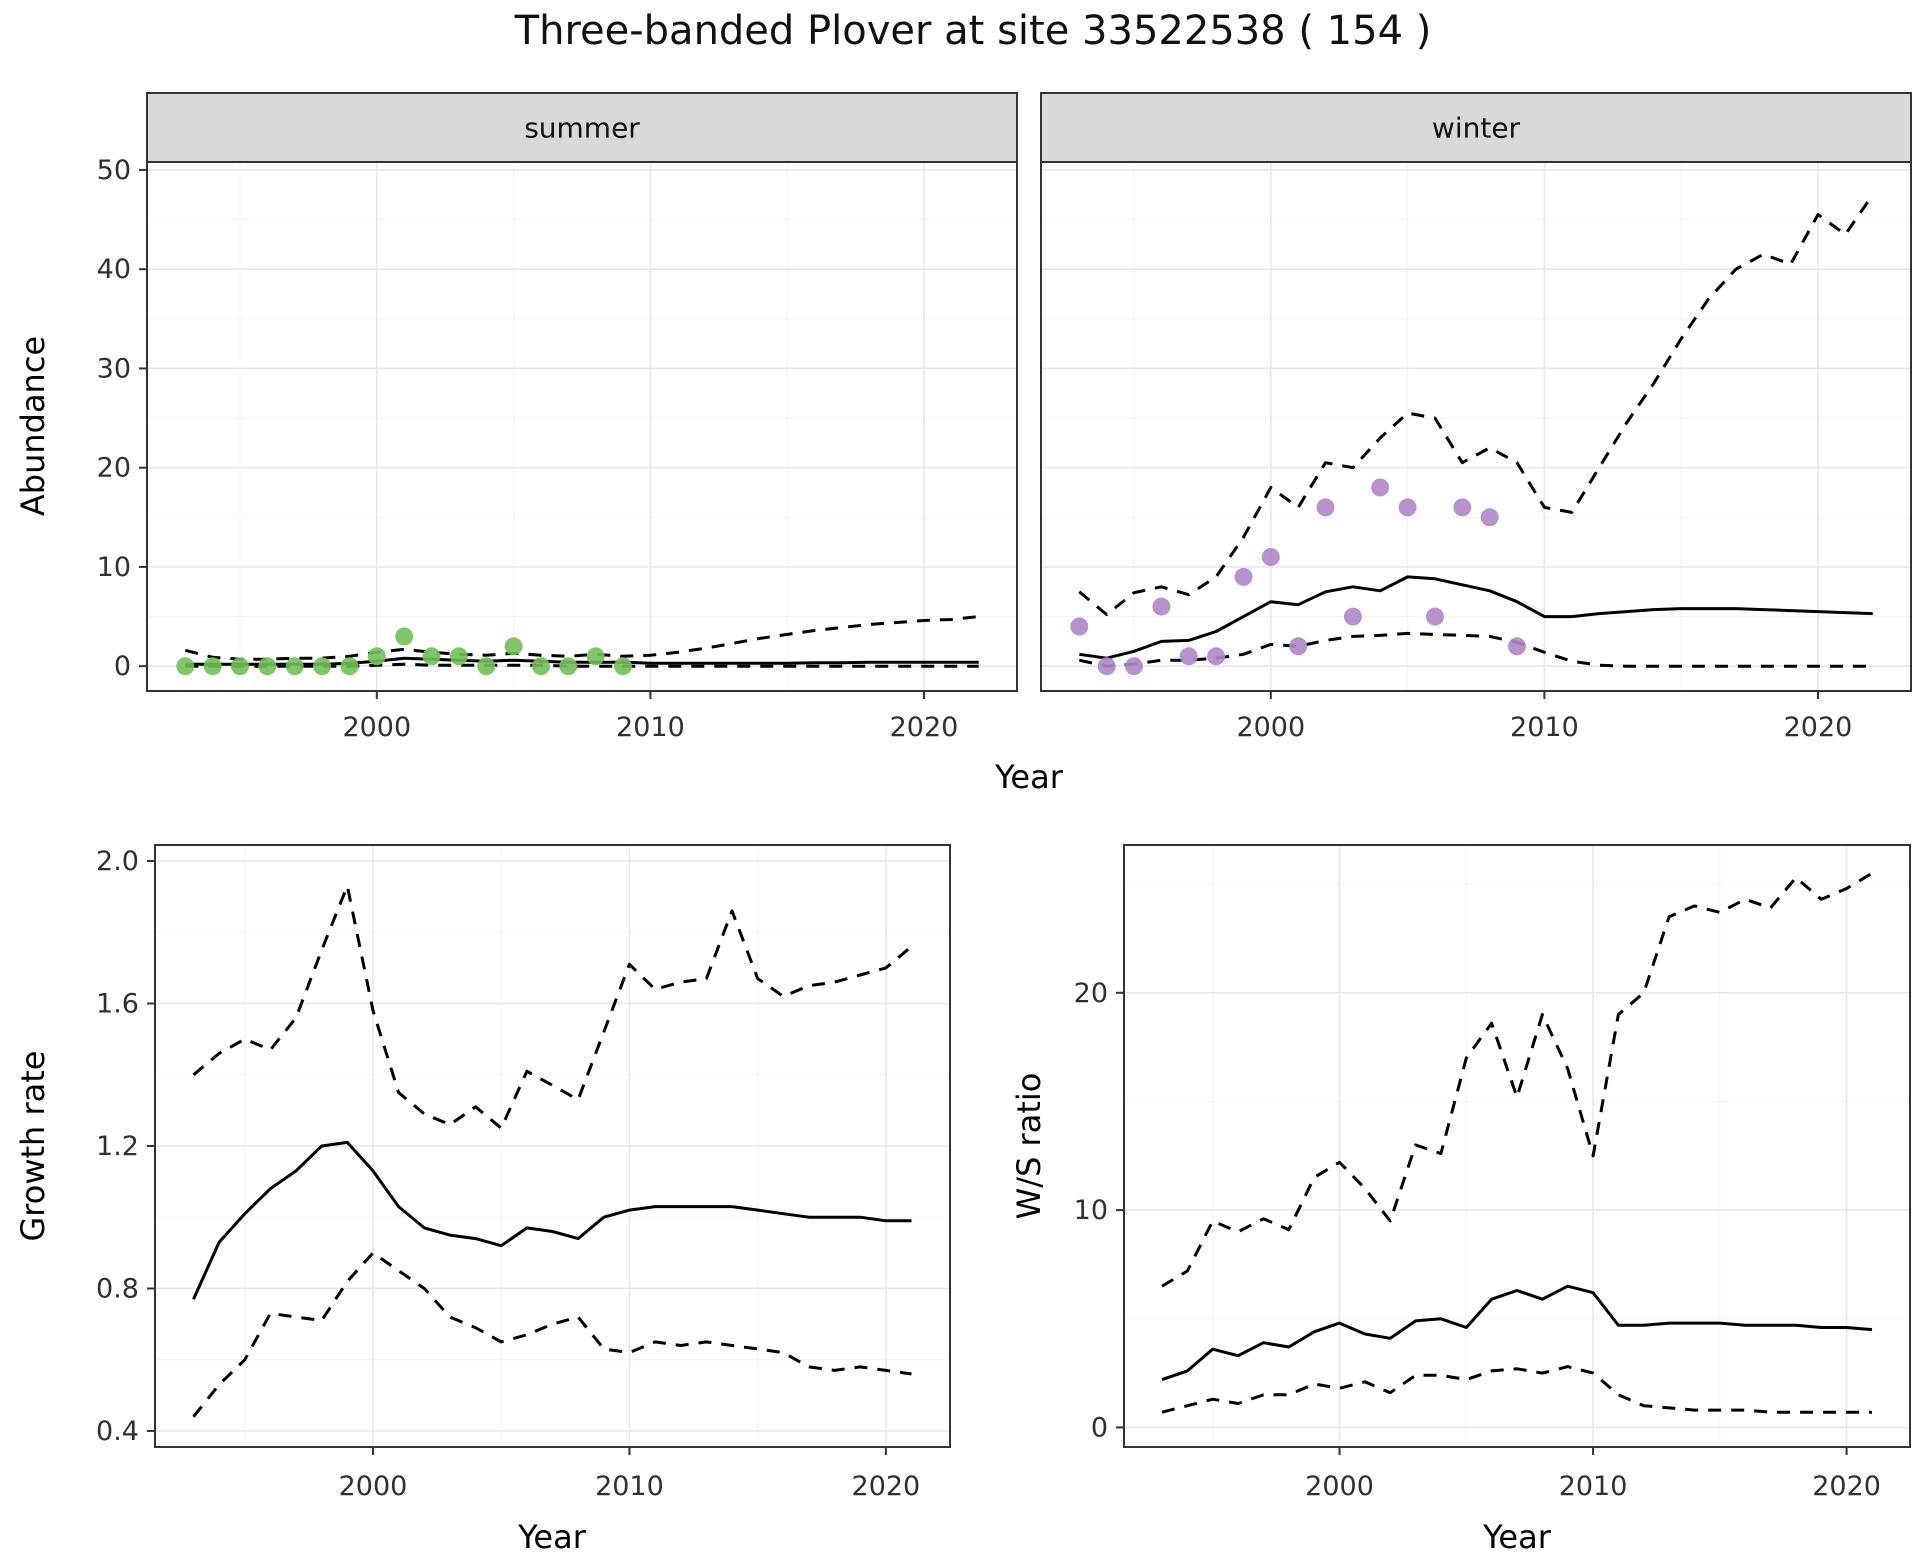 The width and height of the screenshot is (1920, 1560). Describe the element at coordinates (33, 1146) in the screenshot. I see `y-axis-title: Growth rate` at that location.